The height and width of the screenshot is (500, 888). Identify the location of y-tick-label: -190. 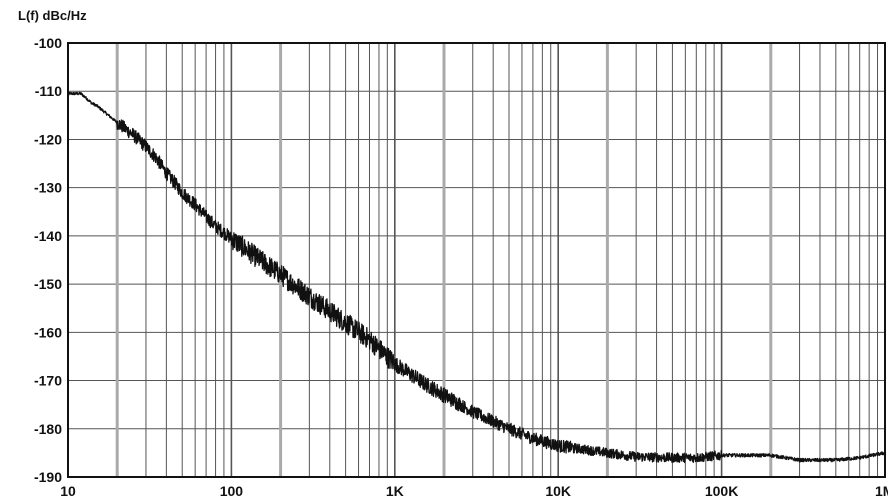
(48, 477).